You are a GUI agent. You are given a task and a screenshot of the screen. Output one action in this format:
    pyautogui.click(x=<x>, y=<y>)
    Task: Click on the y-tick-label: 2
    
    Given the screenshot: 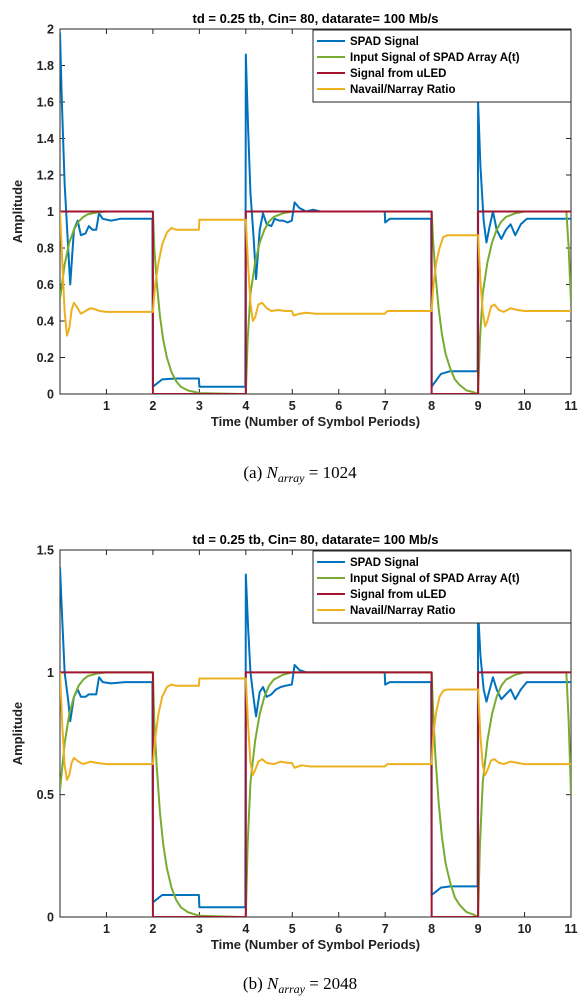 What is the action you would take?
    pyautogui.click(x=50, y=30)
    